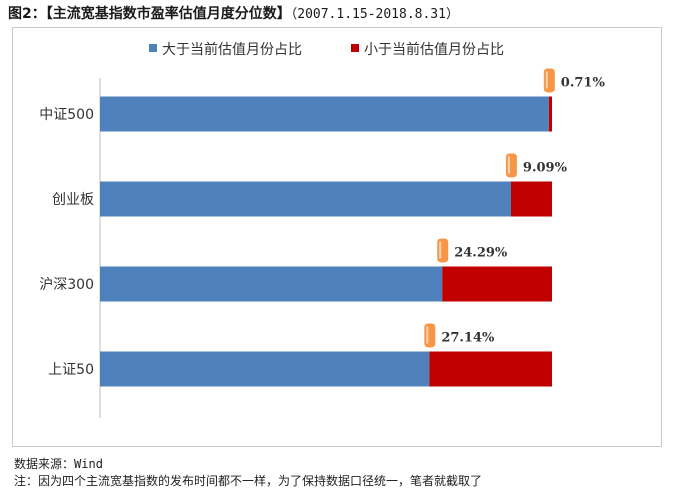  Describe the element at coordinates (355, 48) in the screenshot. I see `legend-swatch-below` at that location.